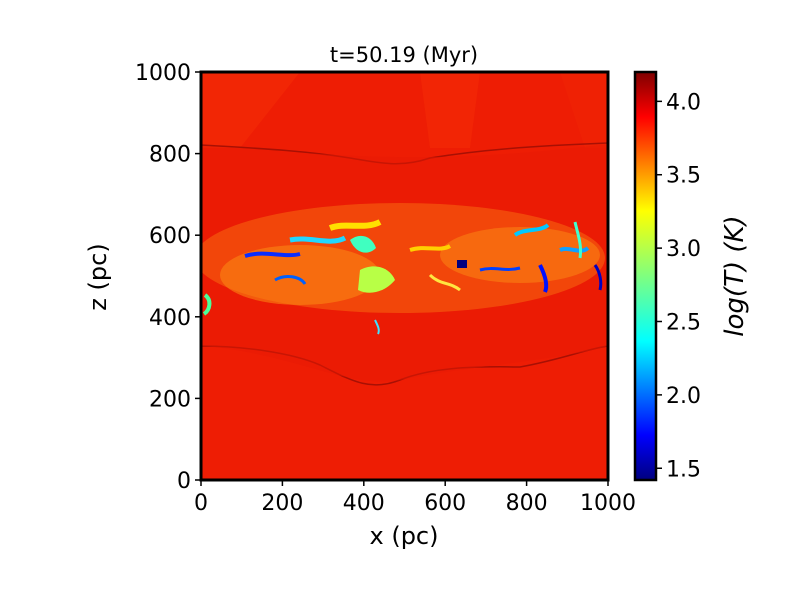  Describe the element at coordinates (683, 176) in the screenshot. I see `colorbar-tick-label: 3.5` at that location.